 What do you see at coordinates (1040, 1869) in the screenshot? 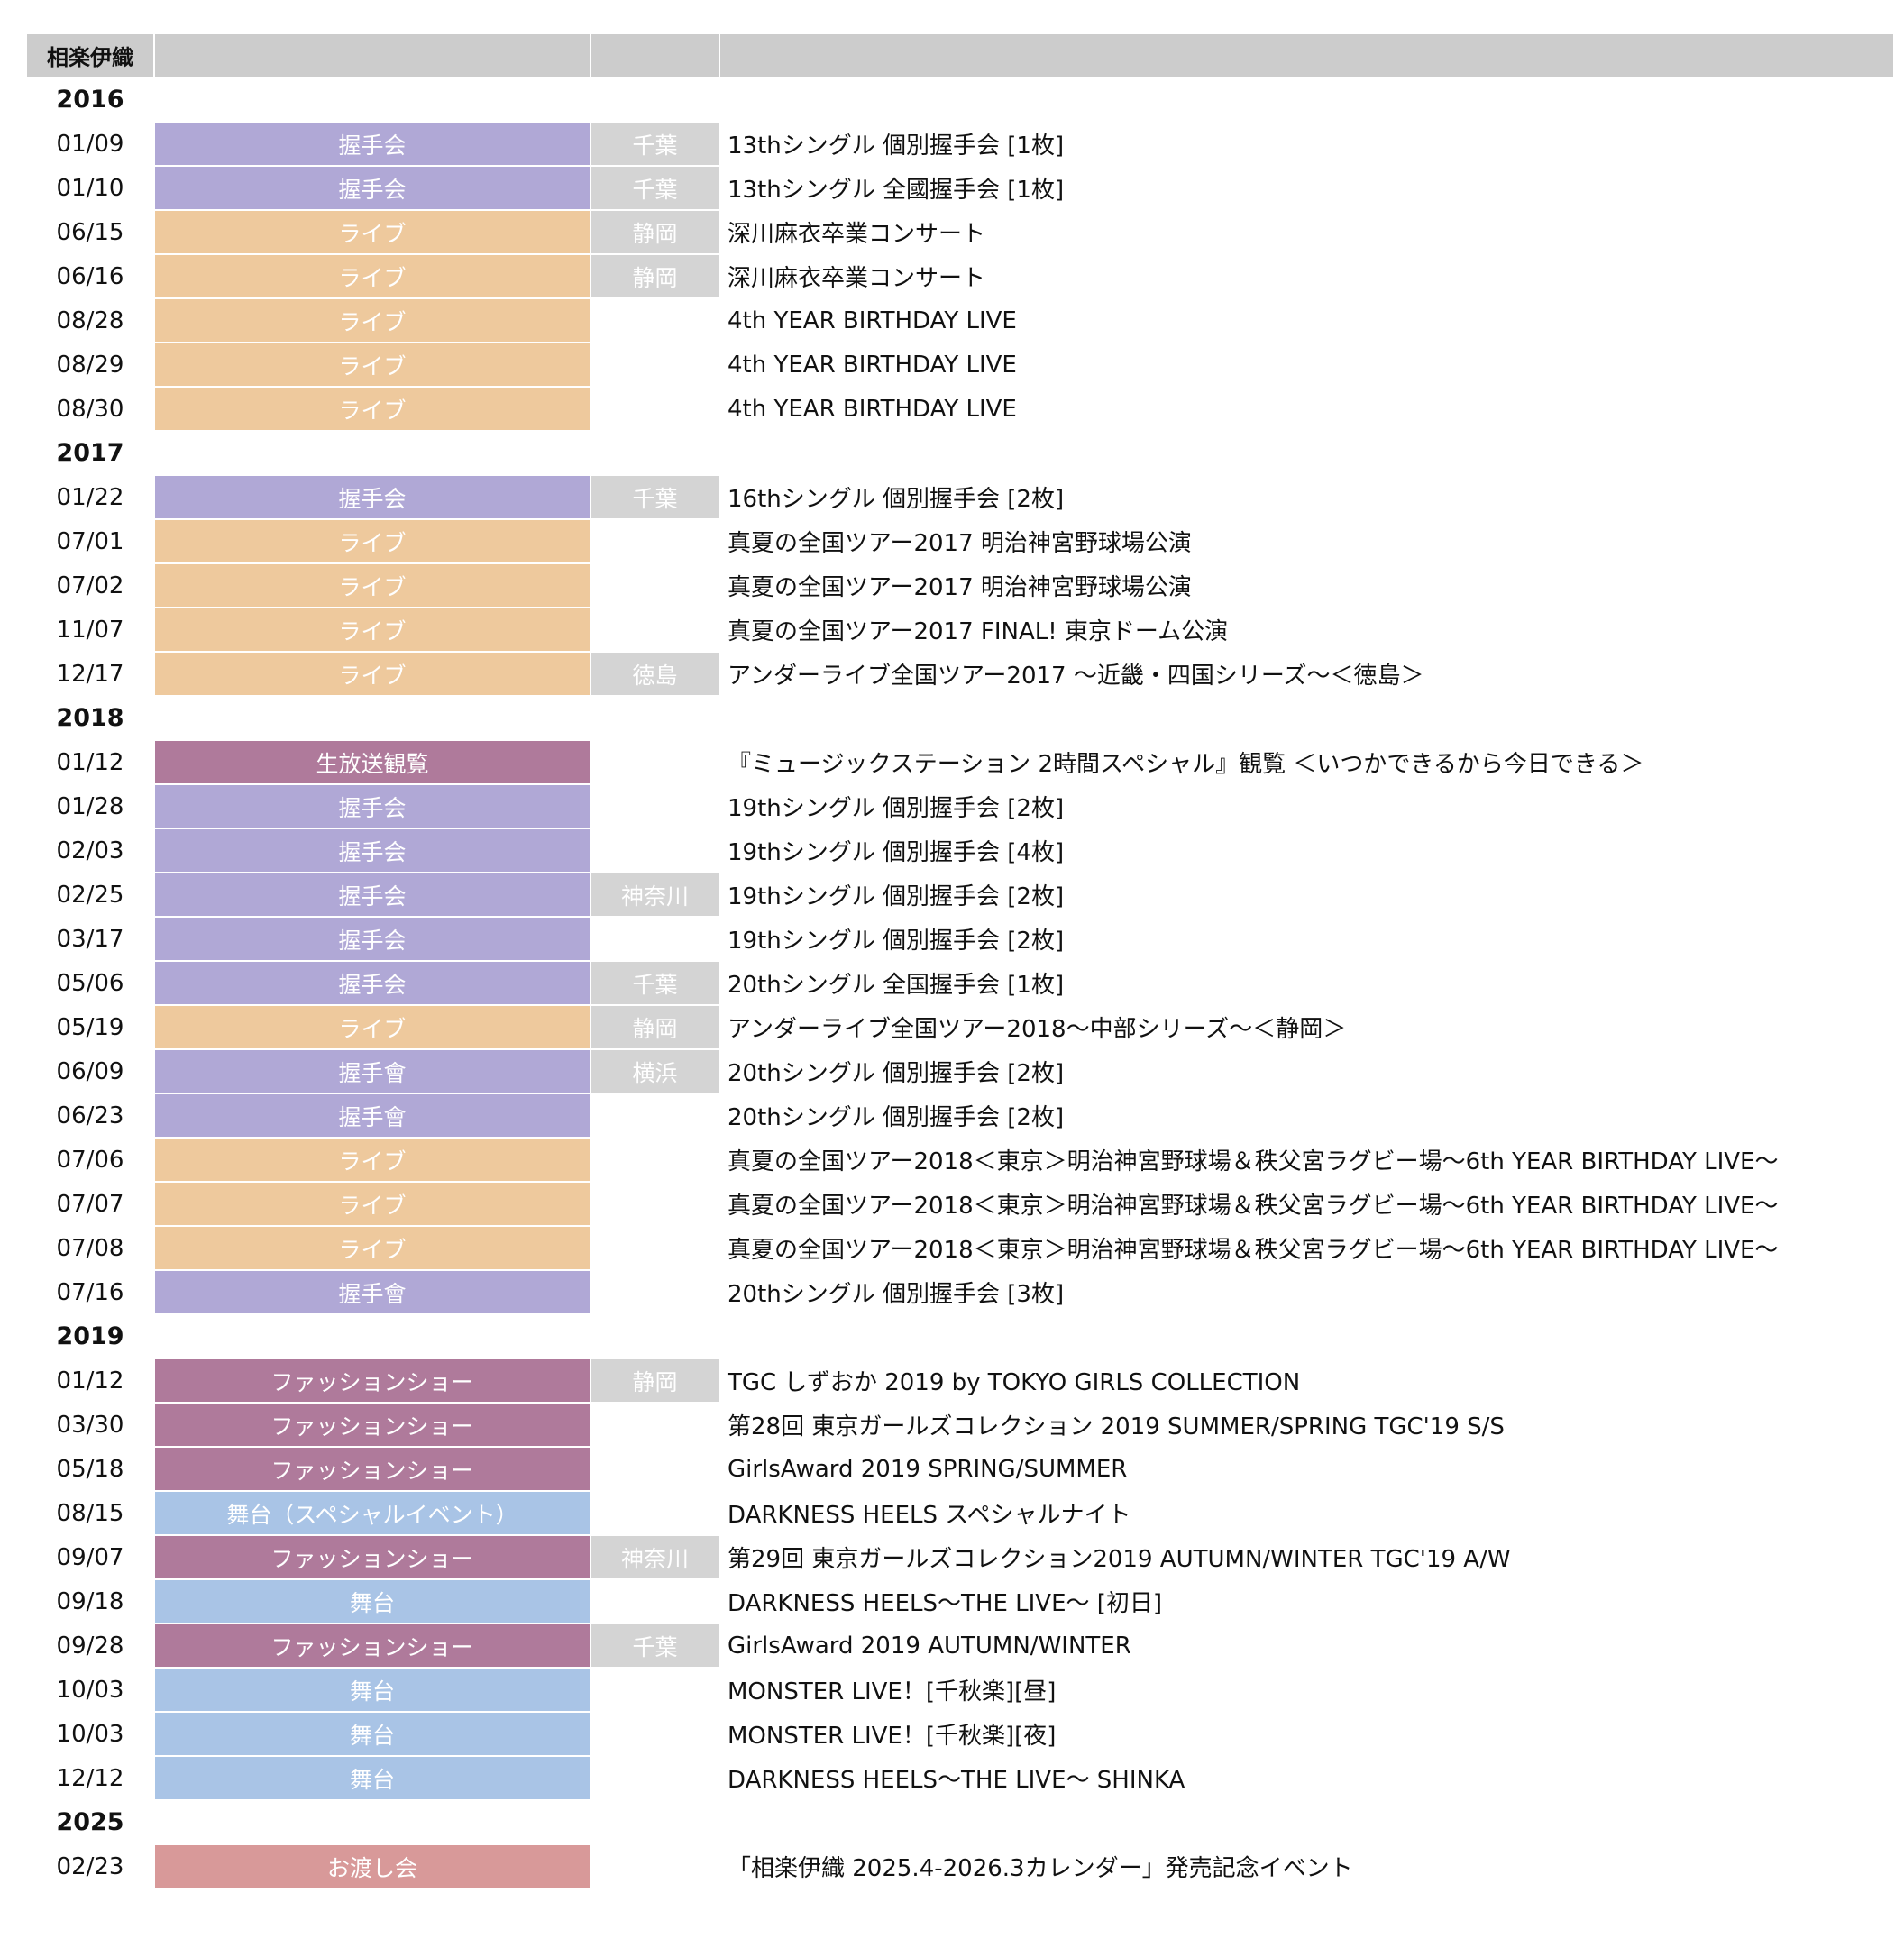
I see `event-title: 「相楽伊織 2025.4-2026.3カレンダー」発売記念イベント` at bounding box center [1040, 1869].